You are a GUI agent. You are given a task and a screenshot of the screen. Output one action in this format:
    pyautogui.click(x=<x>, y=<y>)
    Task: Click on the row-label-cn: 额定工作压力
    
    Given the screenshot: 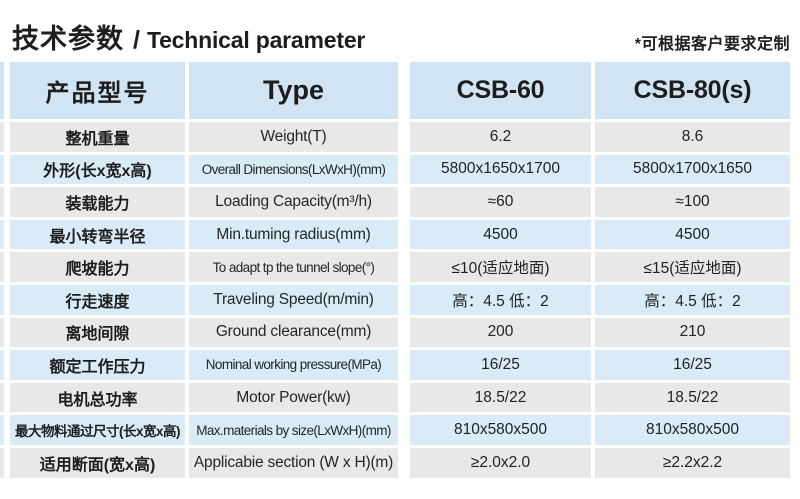 What is the action you would take?
    pyautogui.click(x=97, y=365)
    